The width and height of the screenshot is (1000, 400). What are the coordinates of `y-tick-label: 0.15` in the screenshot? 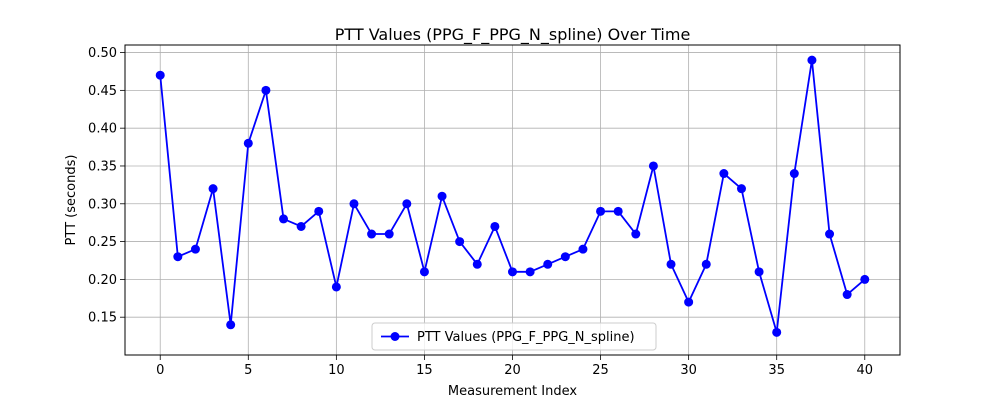 It's located at (102, 318).